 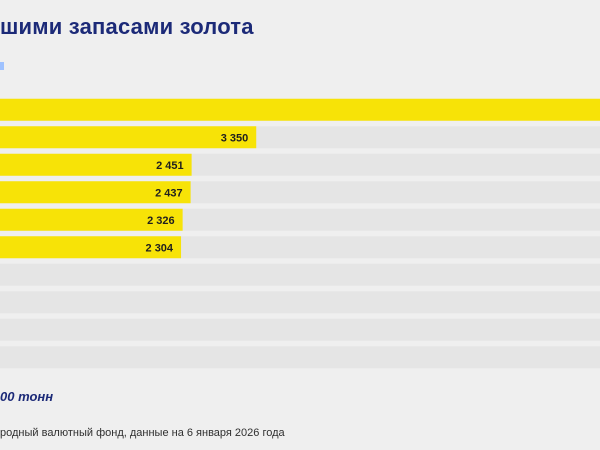 What do you see at coordinates (170, 166) in the screenshot?
I see `bar-value-label: 2 451` at bounding box center [170, 166].